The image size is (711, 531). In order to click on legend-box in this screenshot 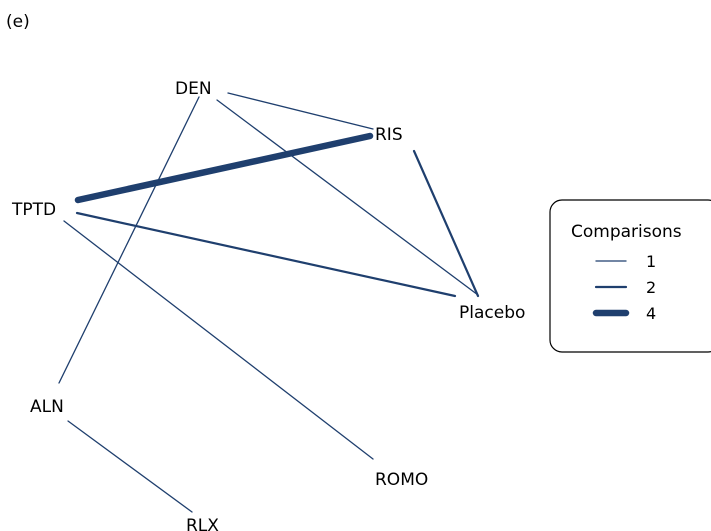, I will do `click(630, 276)`.